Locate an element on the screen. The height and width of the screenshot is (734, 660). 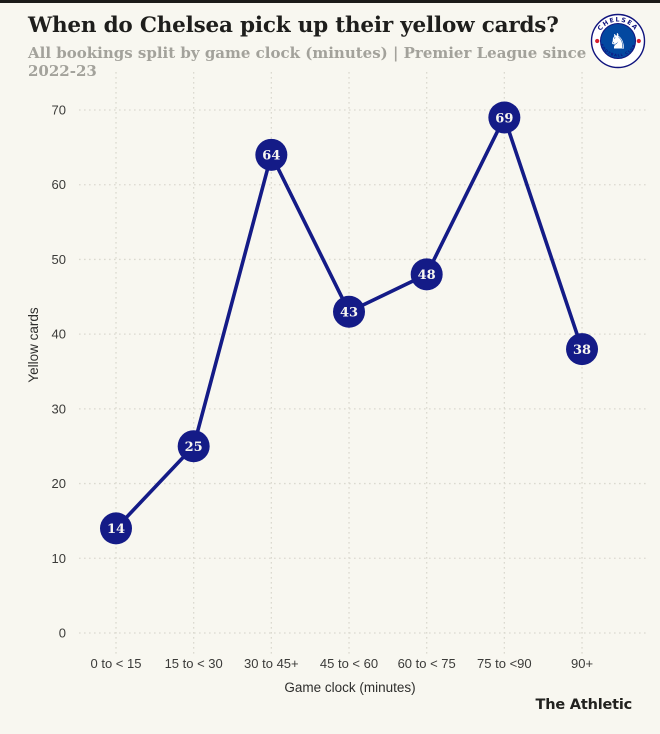
data-point-value: 43 is located at coordinates (349, 313).